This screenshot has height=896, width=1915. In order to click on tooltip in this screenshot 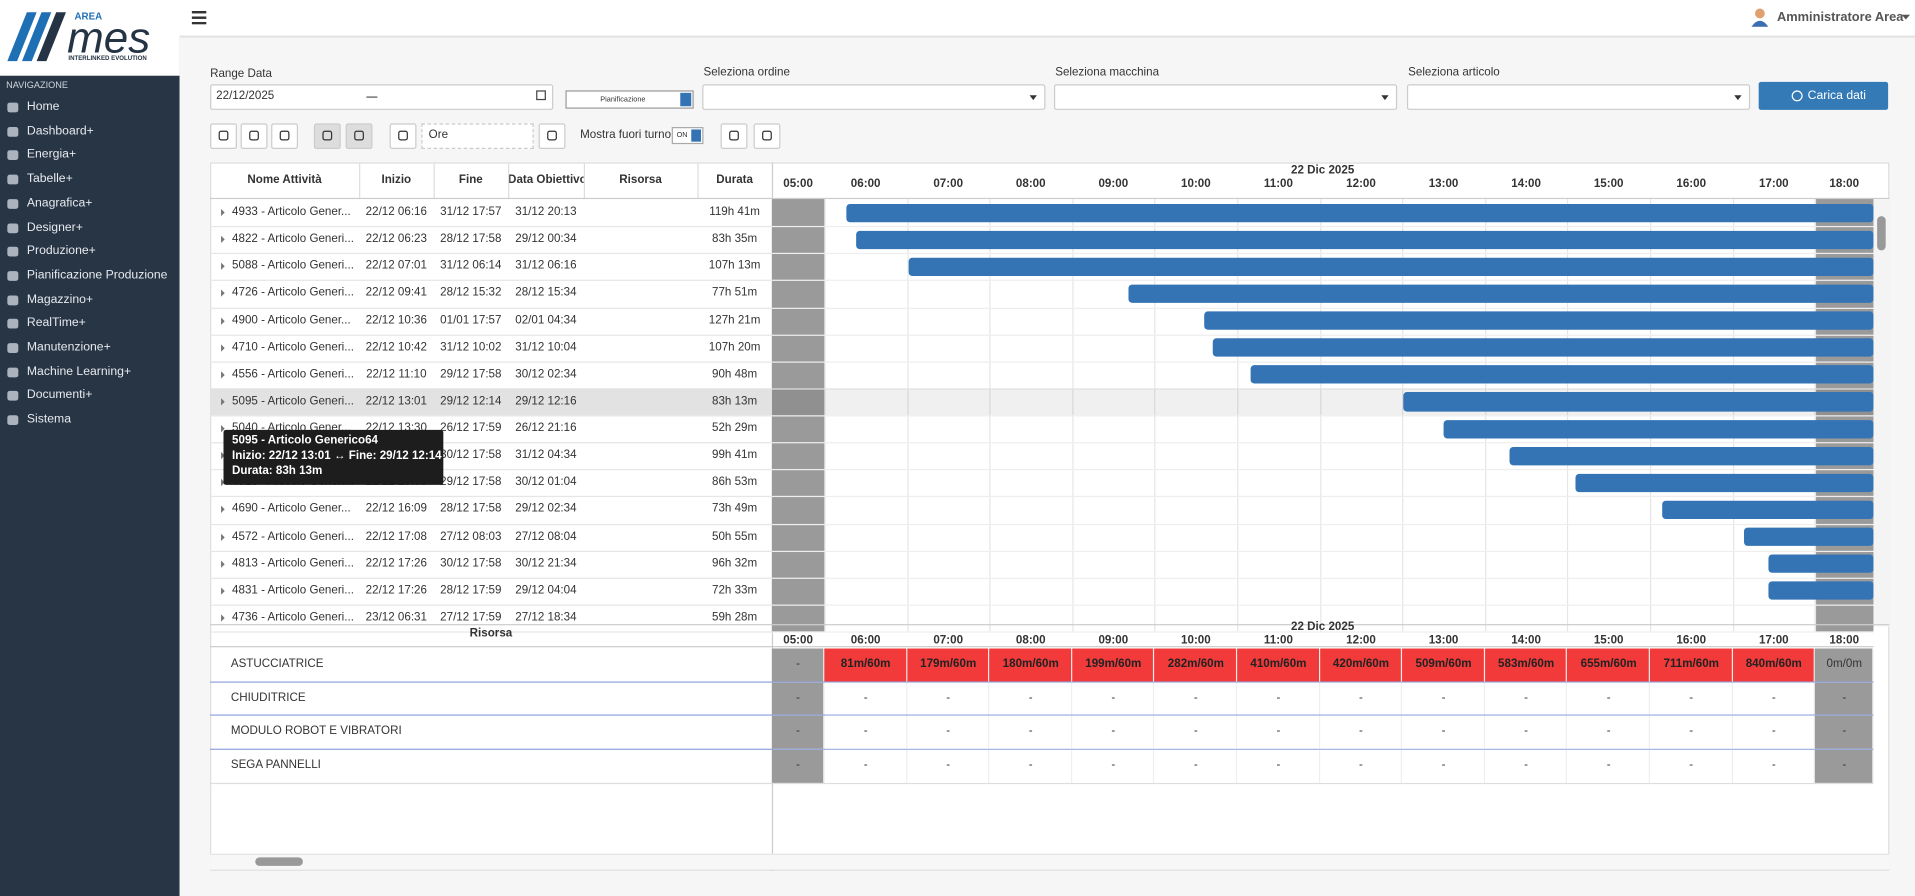, I will do `click(333, 457)`.